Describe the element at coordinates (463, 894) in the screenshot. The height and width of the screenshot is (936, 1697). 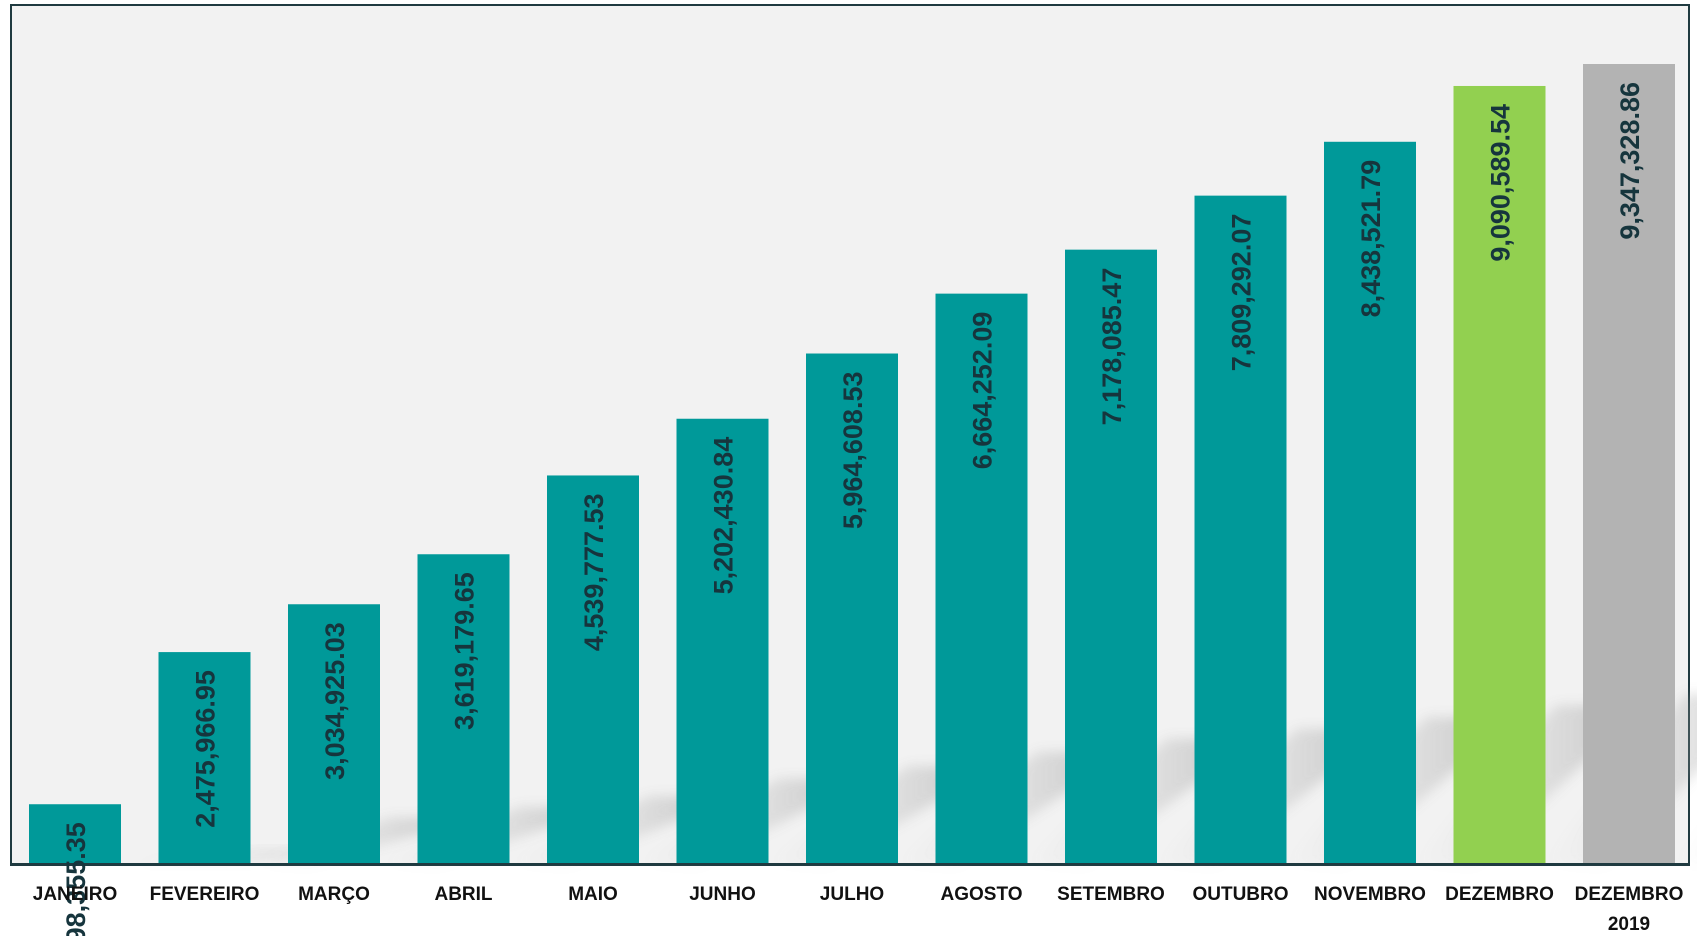
I see `tick-label: ABRIL` at that location.